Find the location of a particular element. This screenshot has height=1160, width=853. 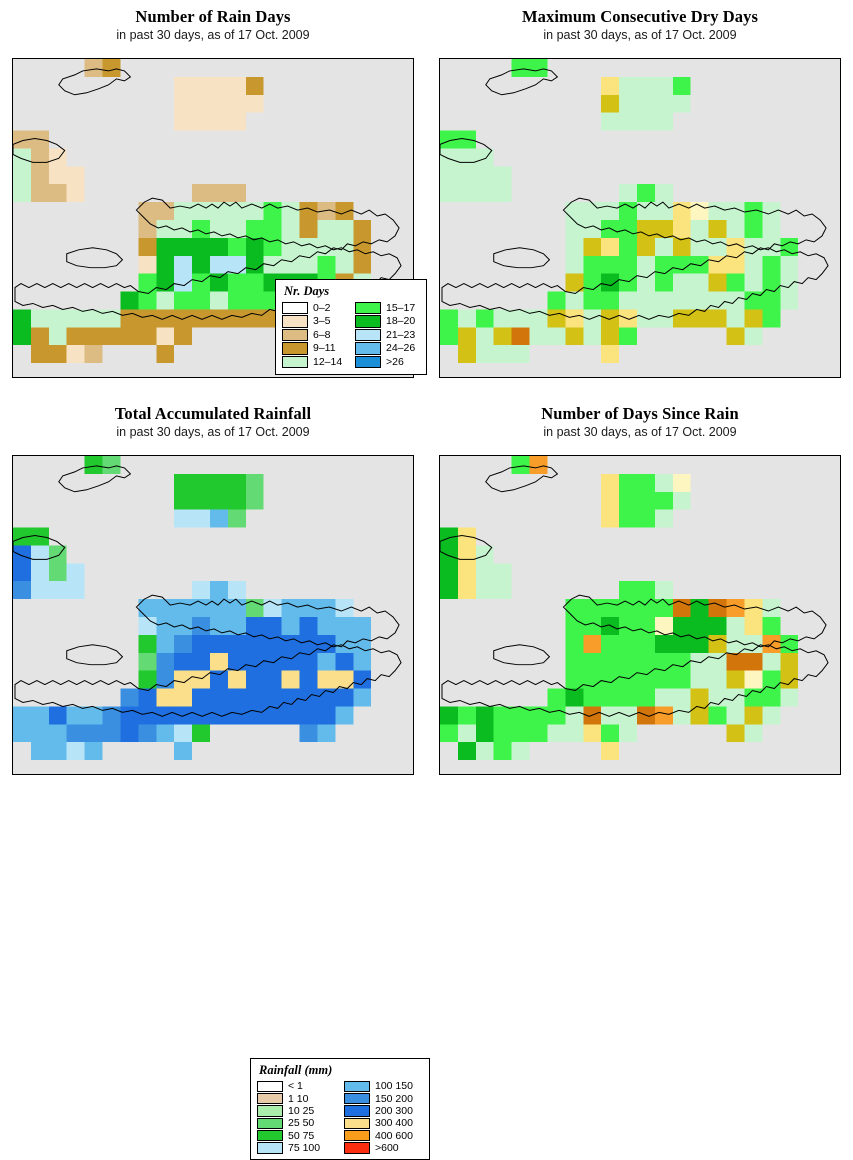

legend-entry: 12–14 is located at coordinates (314, 362).